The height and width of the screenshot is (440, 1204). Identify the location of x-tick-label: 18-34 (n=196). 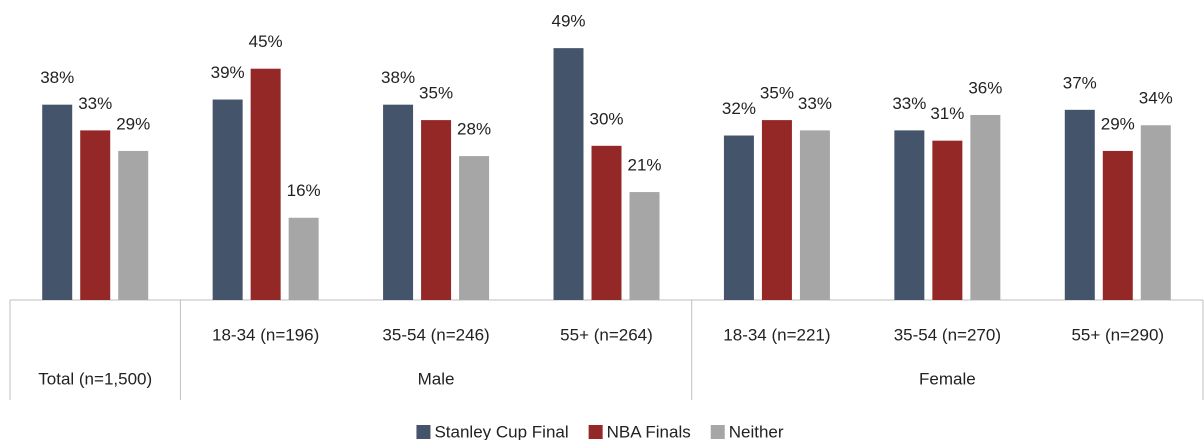
(265, 334).